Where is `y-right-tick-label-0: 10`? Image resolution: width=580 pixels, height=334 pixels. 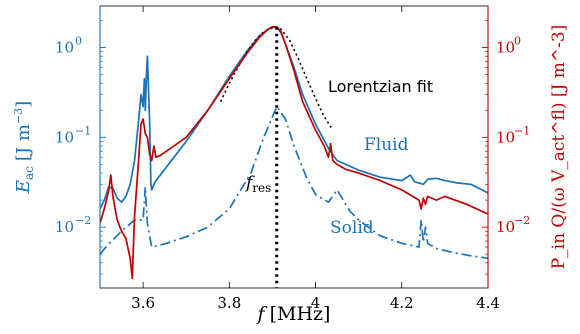
y-right-tick-label-0: 10 is located at coordinates (505, 227).